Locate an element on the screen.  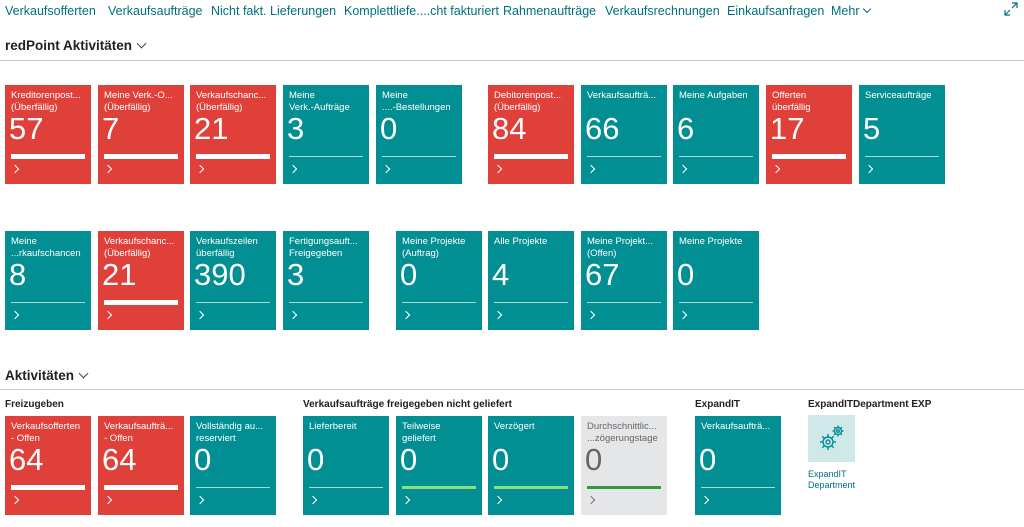
cue-tile: Debitorenpost... (Überfällig) 84 is located at coordinates (531, 134).